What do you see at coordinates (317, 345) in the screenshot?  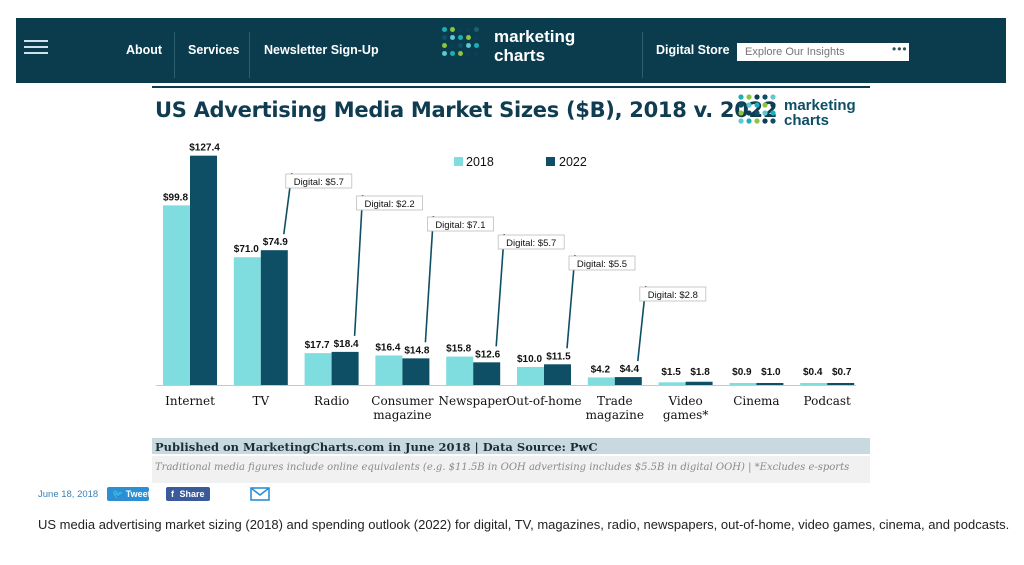 I see `data-label-2018: $17.7` at bounding box center [317, 345].